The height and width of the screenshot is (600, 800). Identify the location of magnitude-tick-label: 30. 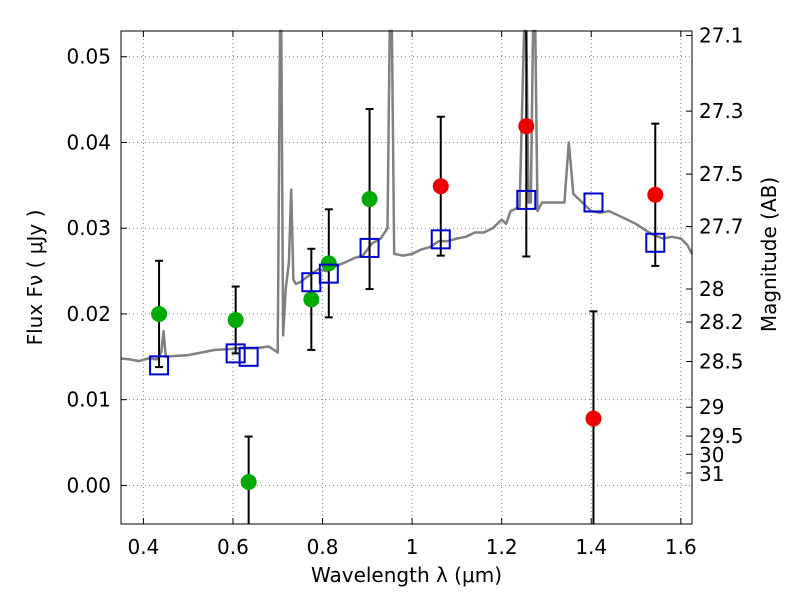
(711, 455).